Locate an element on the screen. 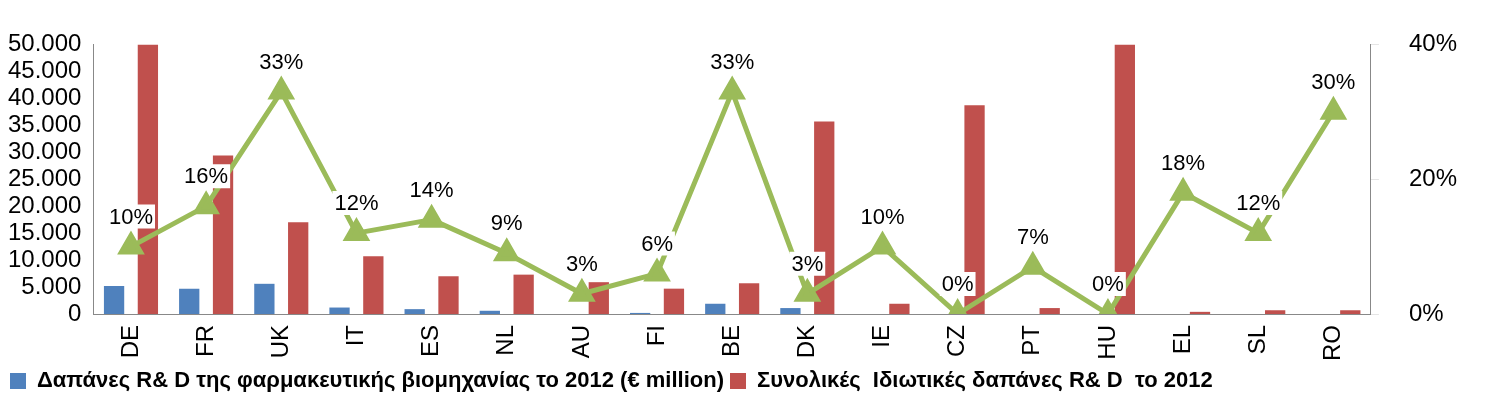 The width and height of the screenshot is (1497, 402). y-tick-label: 50.000 is located at coordinates (45, 43).